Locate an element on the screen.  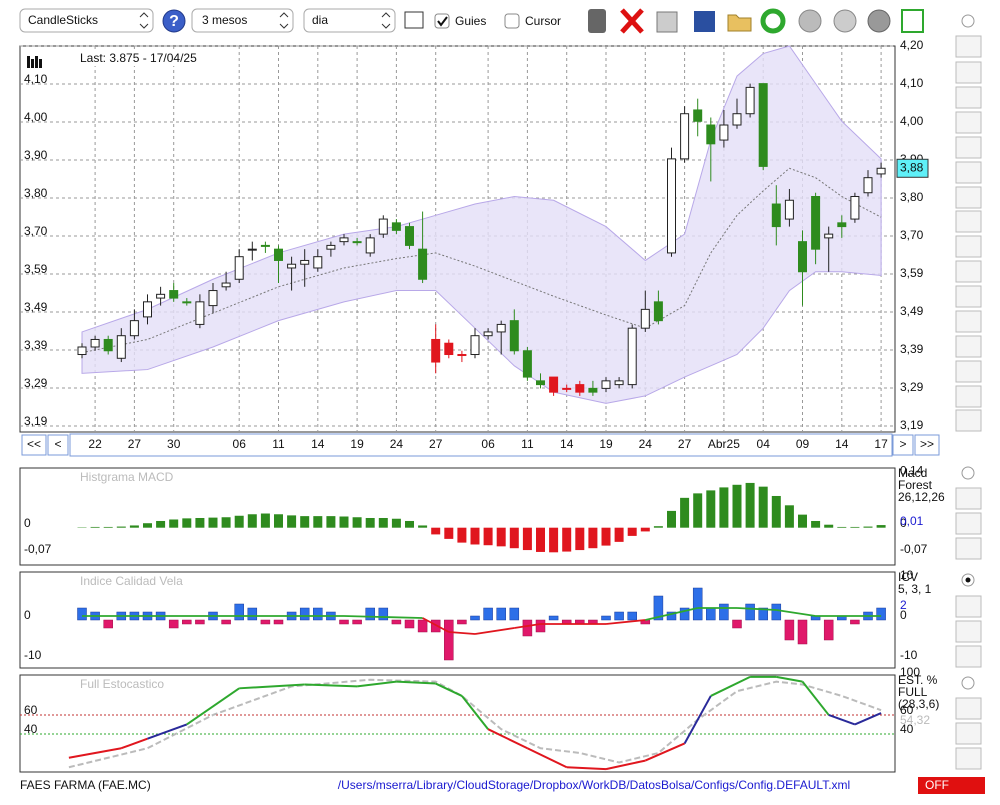
x-tick-label: 11 is located at coordinates (278, 444).